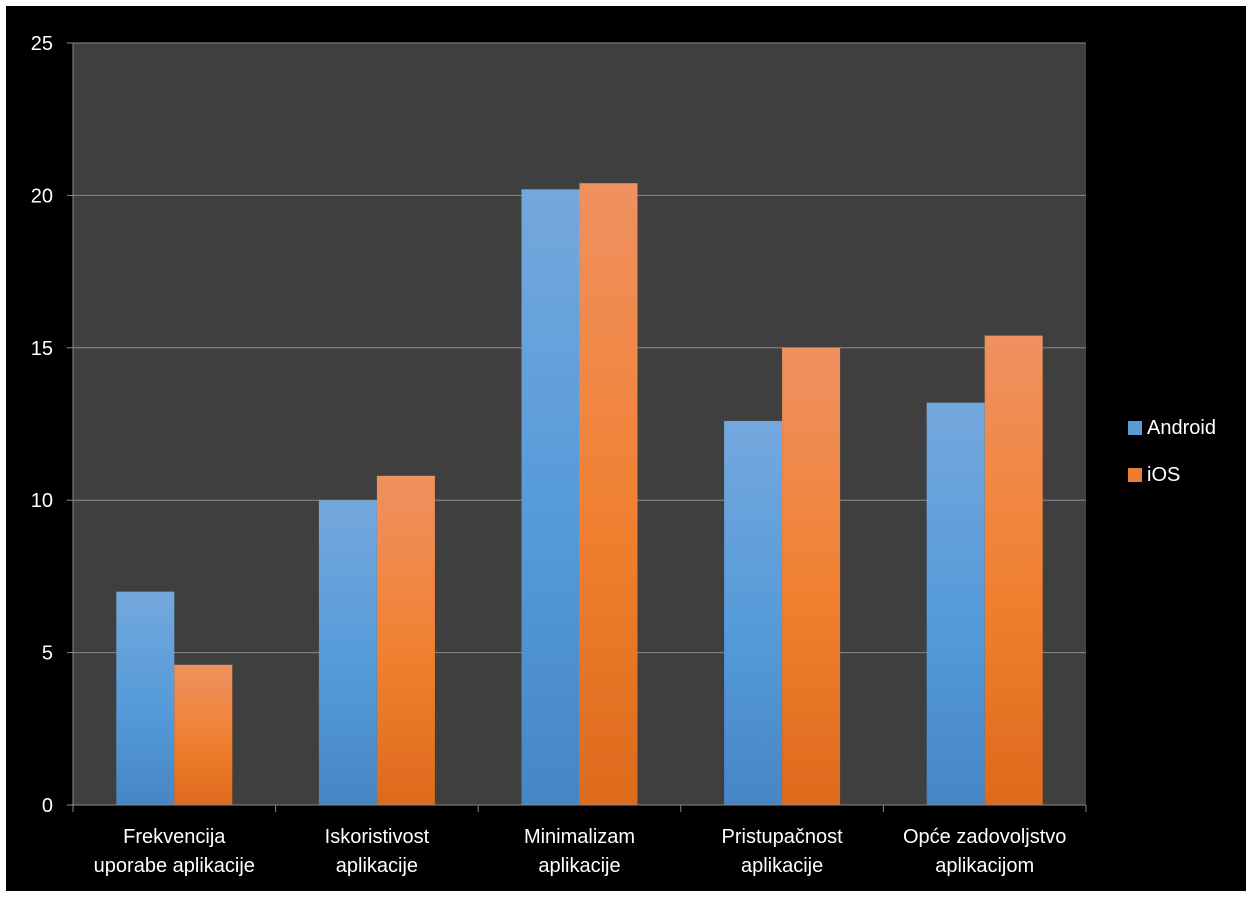 The height and width of the screenshot is (897, 1252). Describe the element at coordinates (1135, 428) in the screenshot. I see `legend-swatch-android` at that location.